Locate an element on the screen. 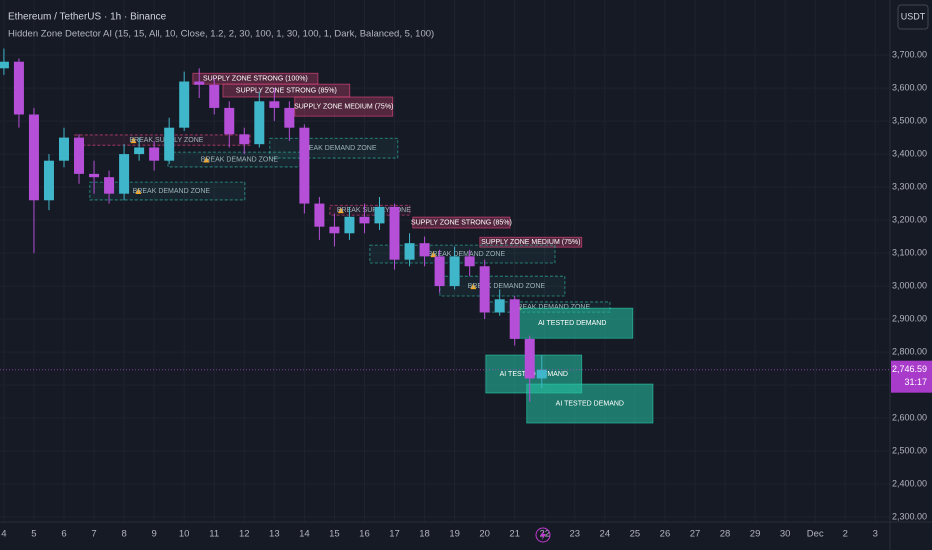  x-tick-label: 26 is located at coordinates (665, 534).